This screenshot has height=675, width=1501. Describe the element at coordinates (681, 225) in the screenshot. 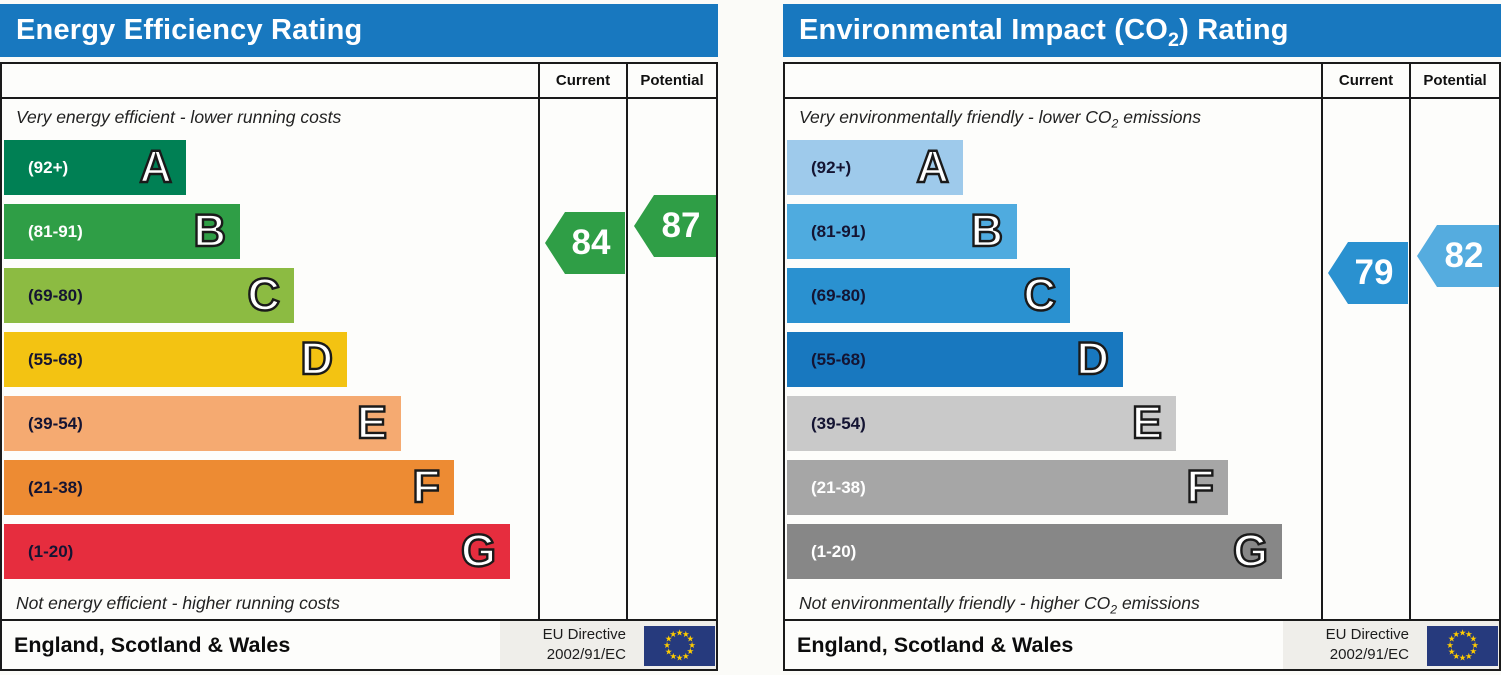

I see `potential-rating-value: 87` at that location.